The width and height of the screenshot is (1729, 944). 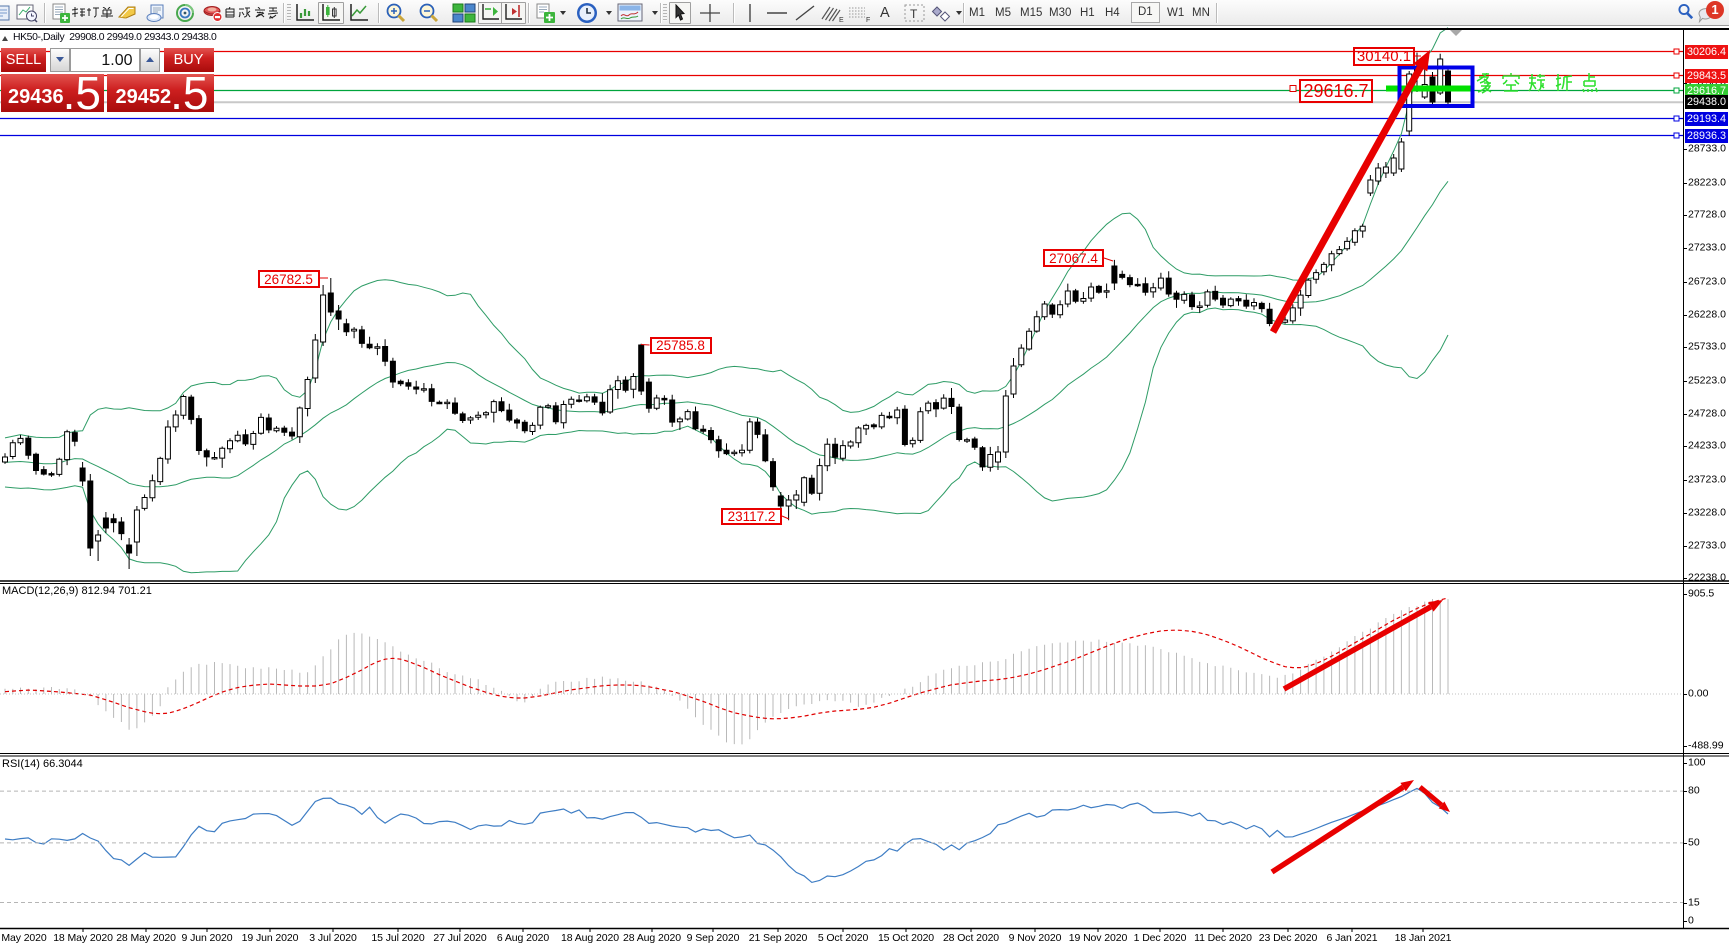 I want to click on svg-text: F, so click(x=868, y=20).